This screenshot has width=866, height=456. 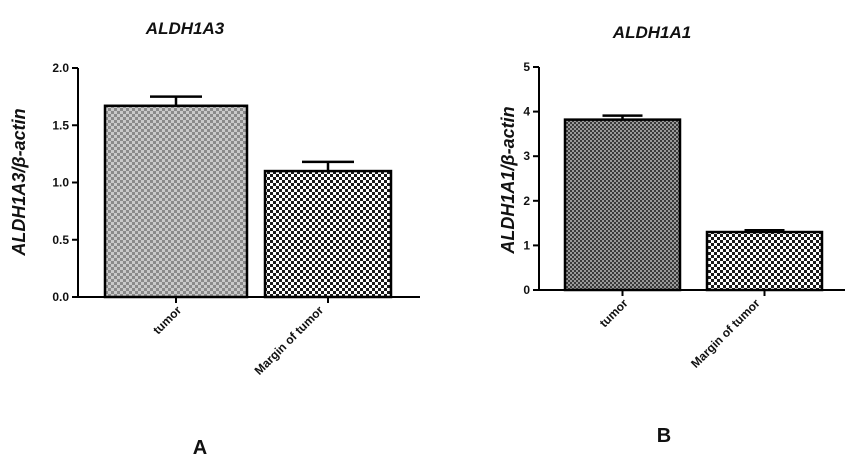 What do you see at coordinates (526, 290) in the screenshot?
I see `y-tick-label: 0` at bounding box center [526, 290].